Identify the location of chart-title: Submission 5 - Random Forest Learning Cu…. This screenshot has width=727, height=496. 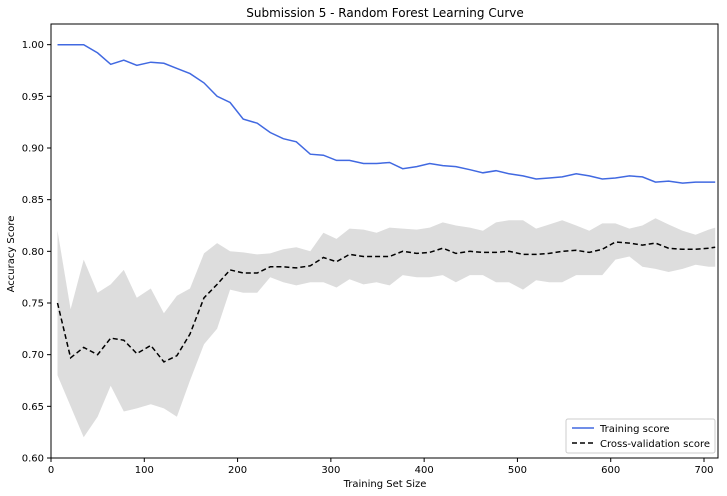
(385, 13).